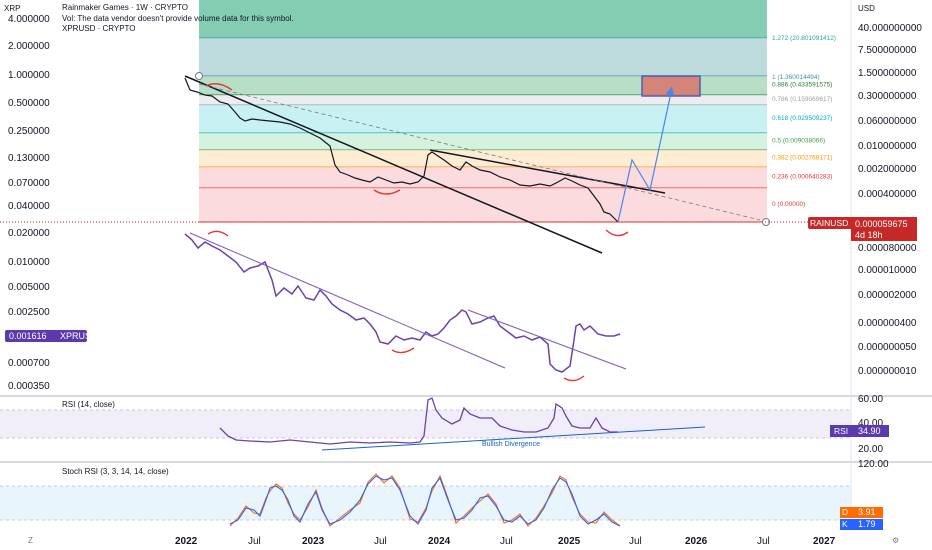 The width and height of the screenshot is (932, 550). What do you see at coordinates (802, 118) in the screenshot?
I see `fib-level-label: 0.618 (0.029509237)` at bounding box center [802, 118].